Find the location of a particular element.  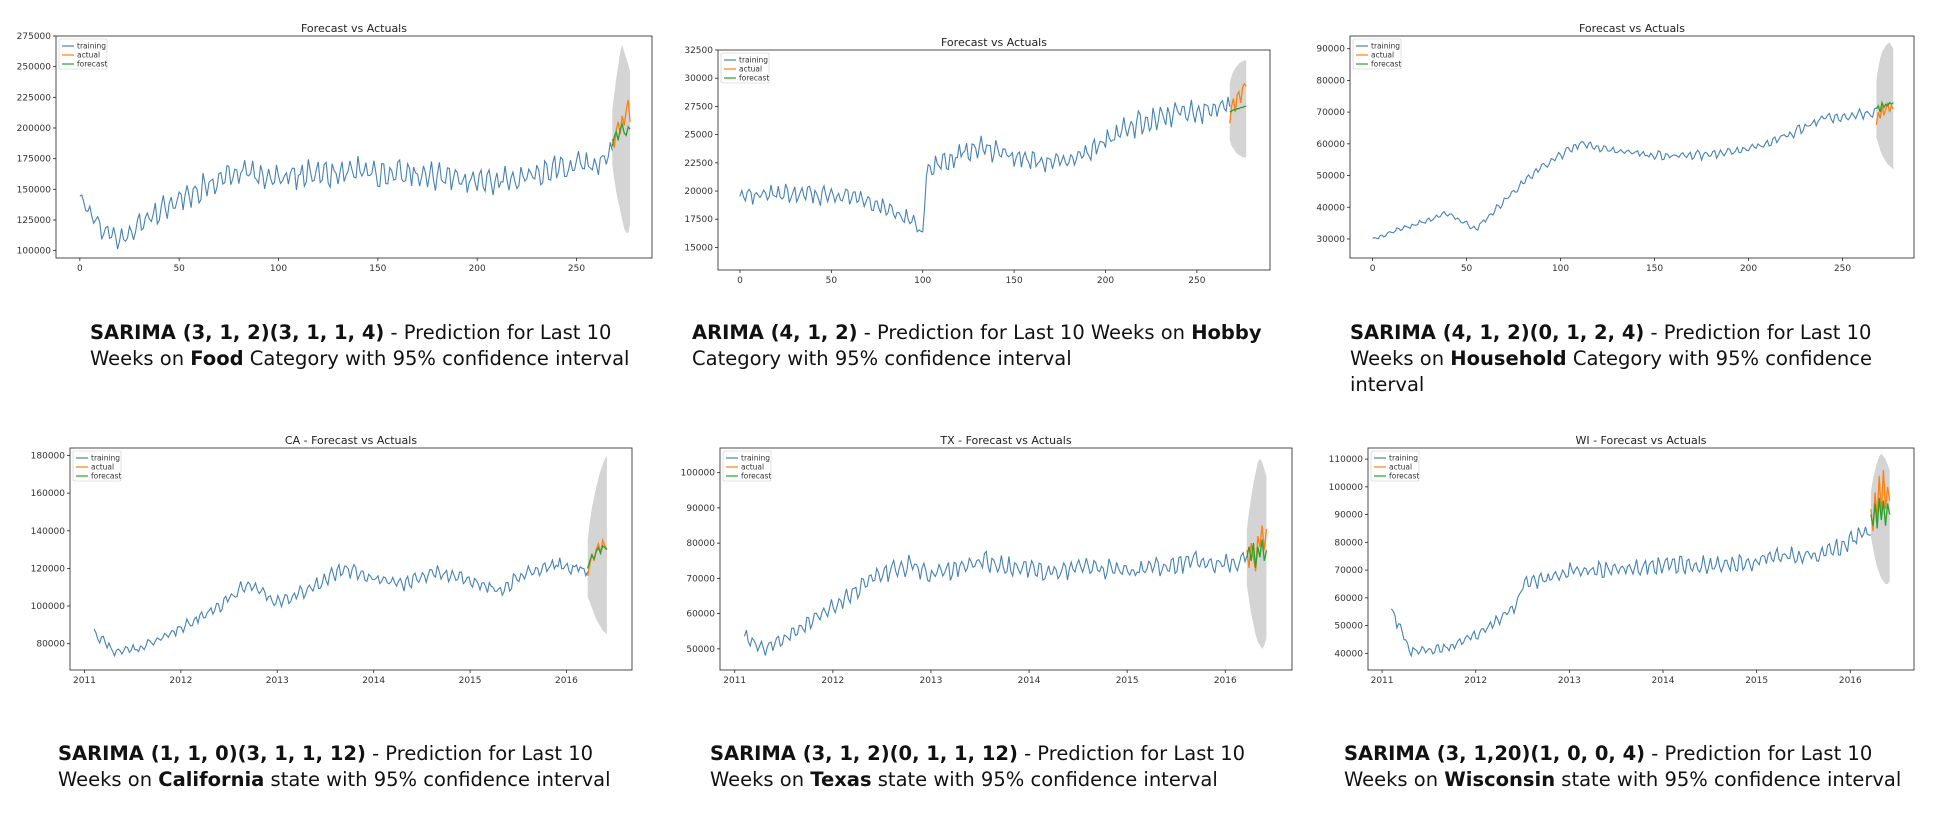

y-tick-label: 125000 is located at coordinates (34, 221).